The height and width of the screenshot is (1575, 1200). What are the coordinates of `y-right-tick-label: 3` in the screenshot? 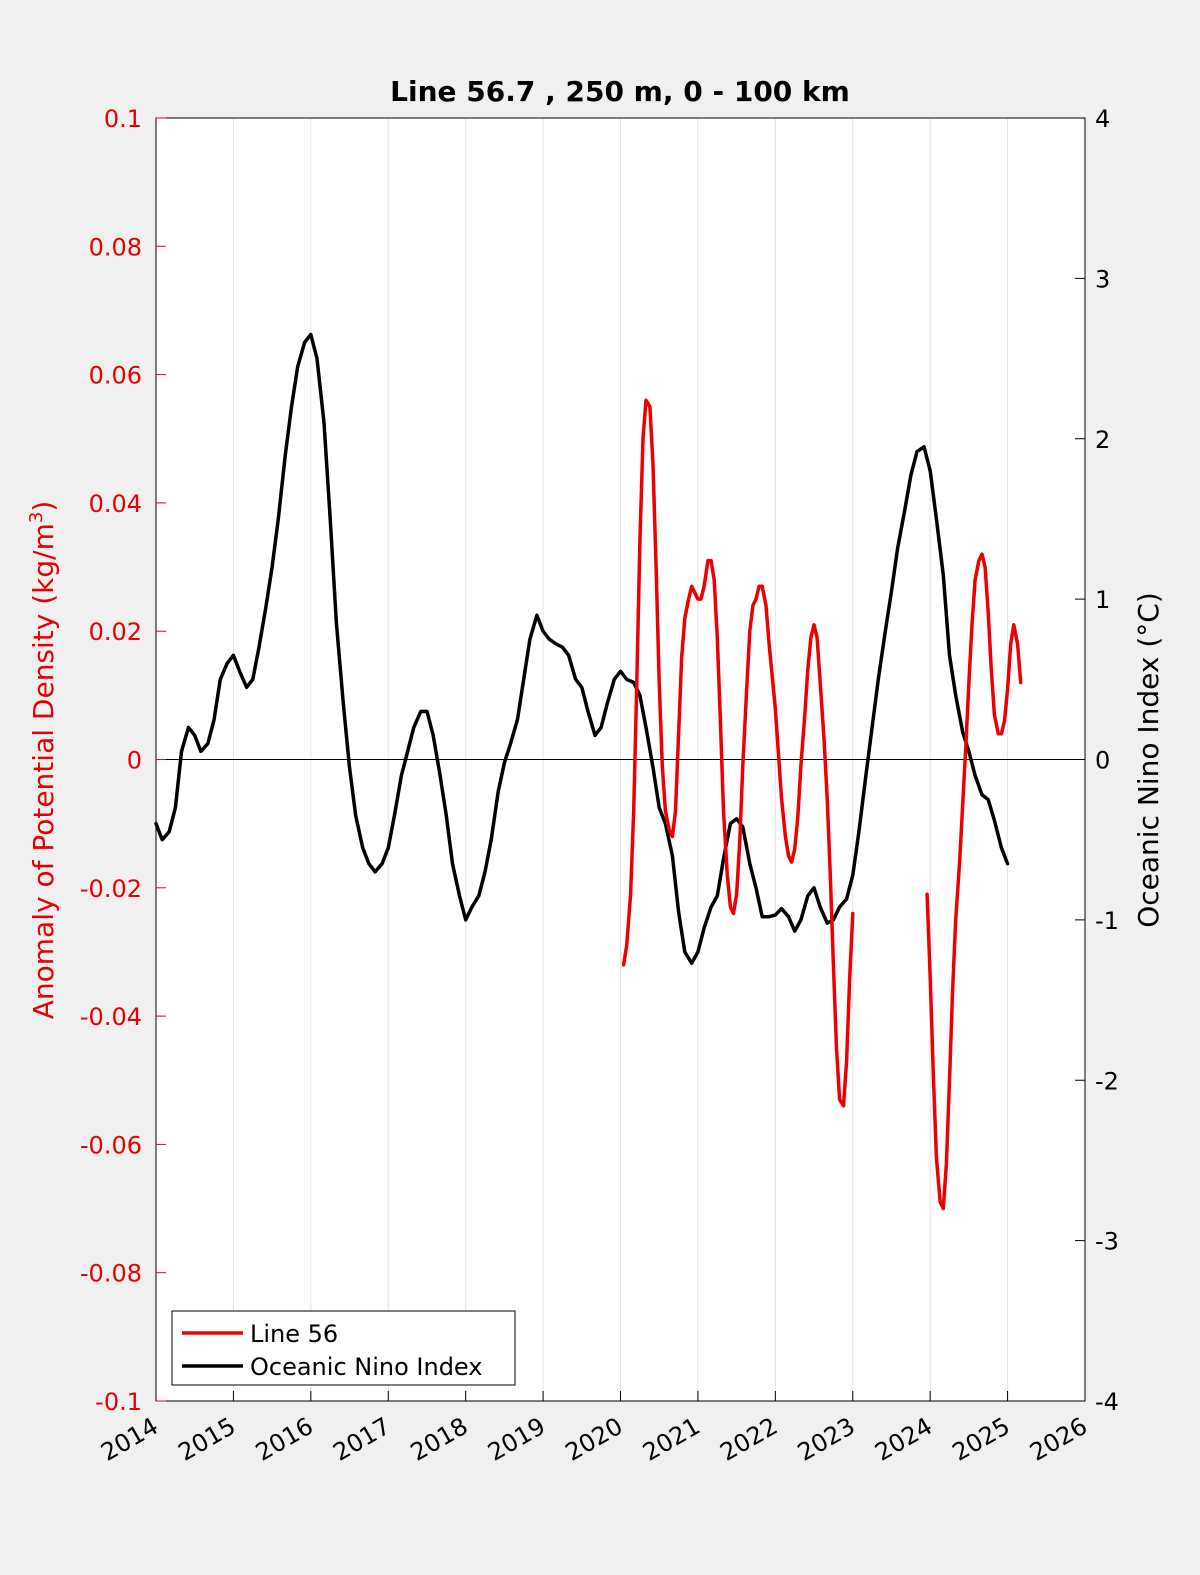 It's located at (1102, 279).